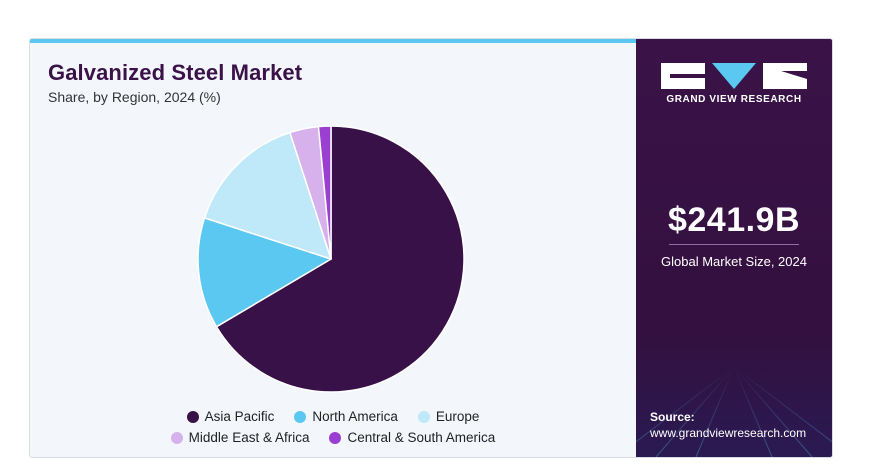 The width and height of the screenshot is (873, 466). Describe the element at coordinates (335, 437) in the screenshot. I see `legend-dot-central-south-america` at that location.